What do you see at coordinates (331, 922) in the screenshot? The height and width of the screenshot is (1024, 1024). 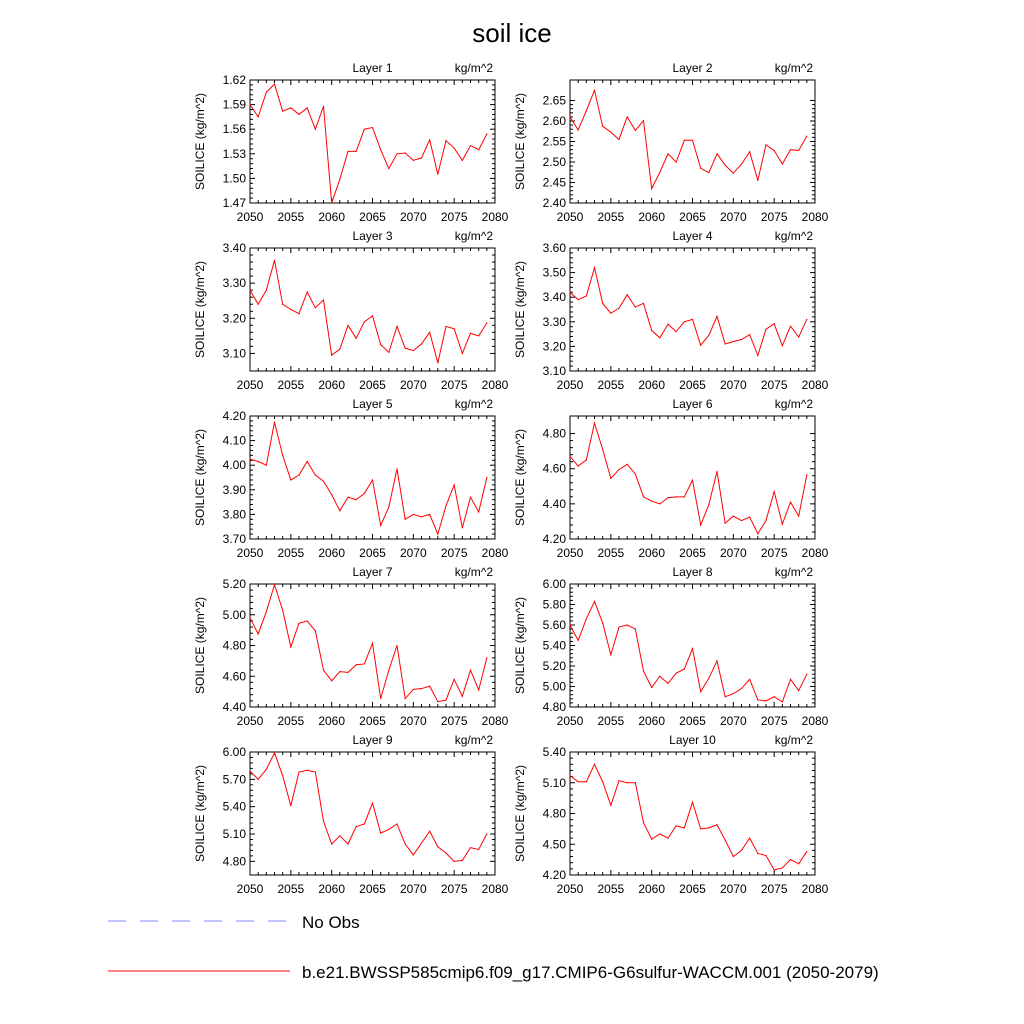 I see `legend-obs-label: No Obs` at bounding box center [331, 922].